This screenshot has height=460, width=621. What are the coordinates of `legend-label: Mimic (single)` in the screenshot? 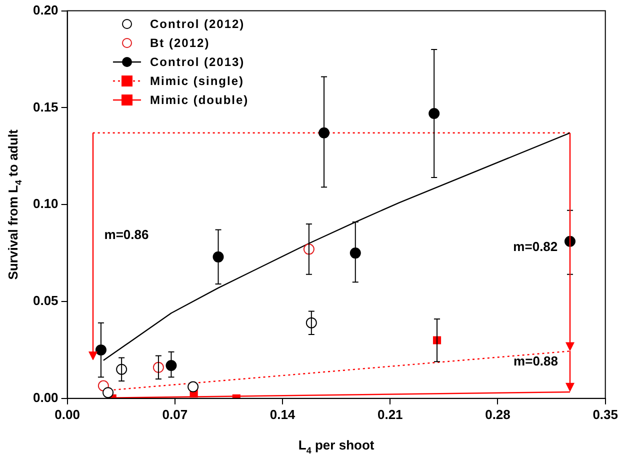 It's located at (197, 81).